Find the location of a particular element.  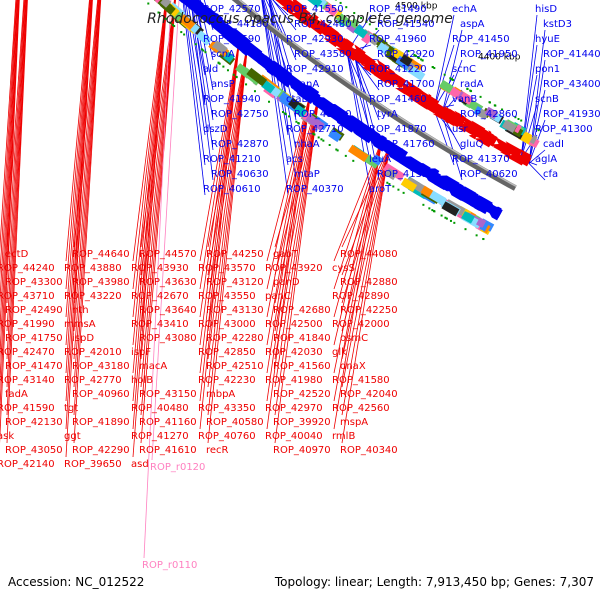

gene-label: ROP_42970 is located at coordinates (294, 408).